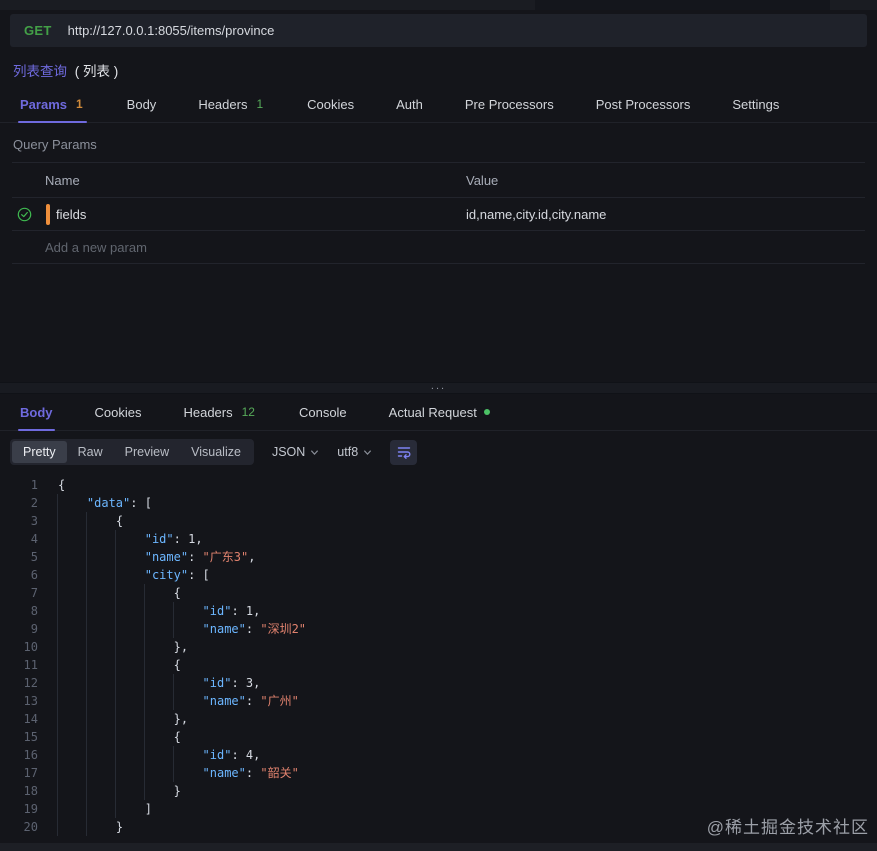 The width and height of the screenshot is (877, 851). Describe the element at coordinates (95, 503) in the screenshot. I see `code-text: "data": [` at that location.